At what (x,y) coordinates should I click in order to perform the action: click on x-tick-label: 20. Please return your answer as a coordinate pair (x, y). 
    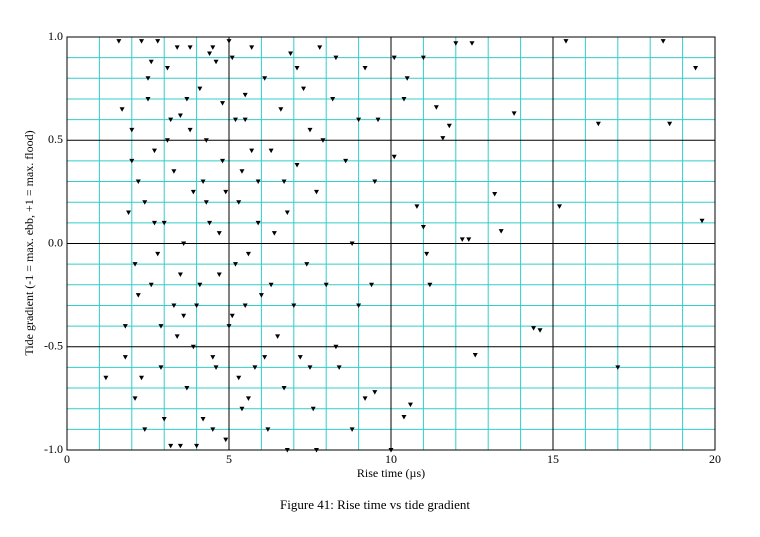
    Looking at the image, I should click on (715, 459).